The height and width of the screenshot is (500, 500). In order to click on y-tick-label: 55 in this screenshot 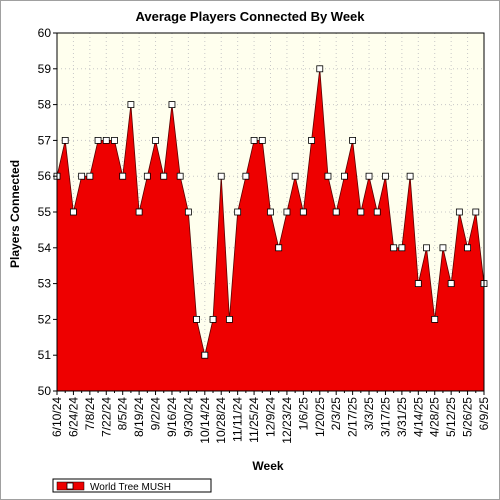, I will do `click(45, 212)`.